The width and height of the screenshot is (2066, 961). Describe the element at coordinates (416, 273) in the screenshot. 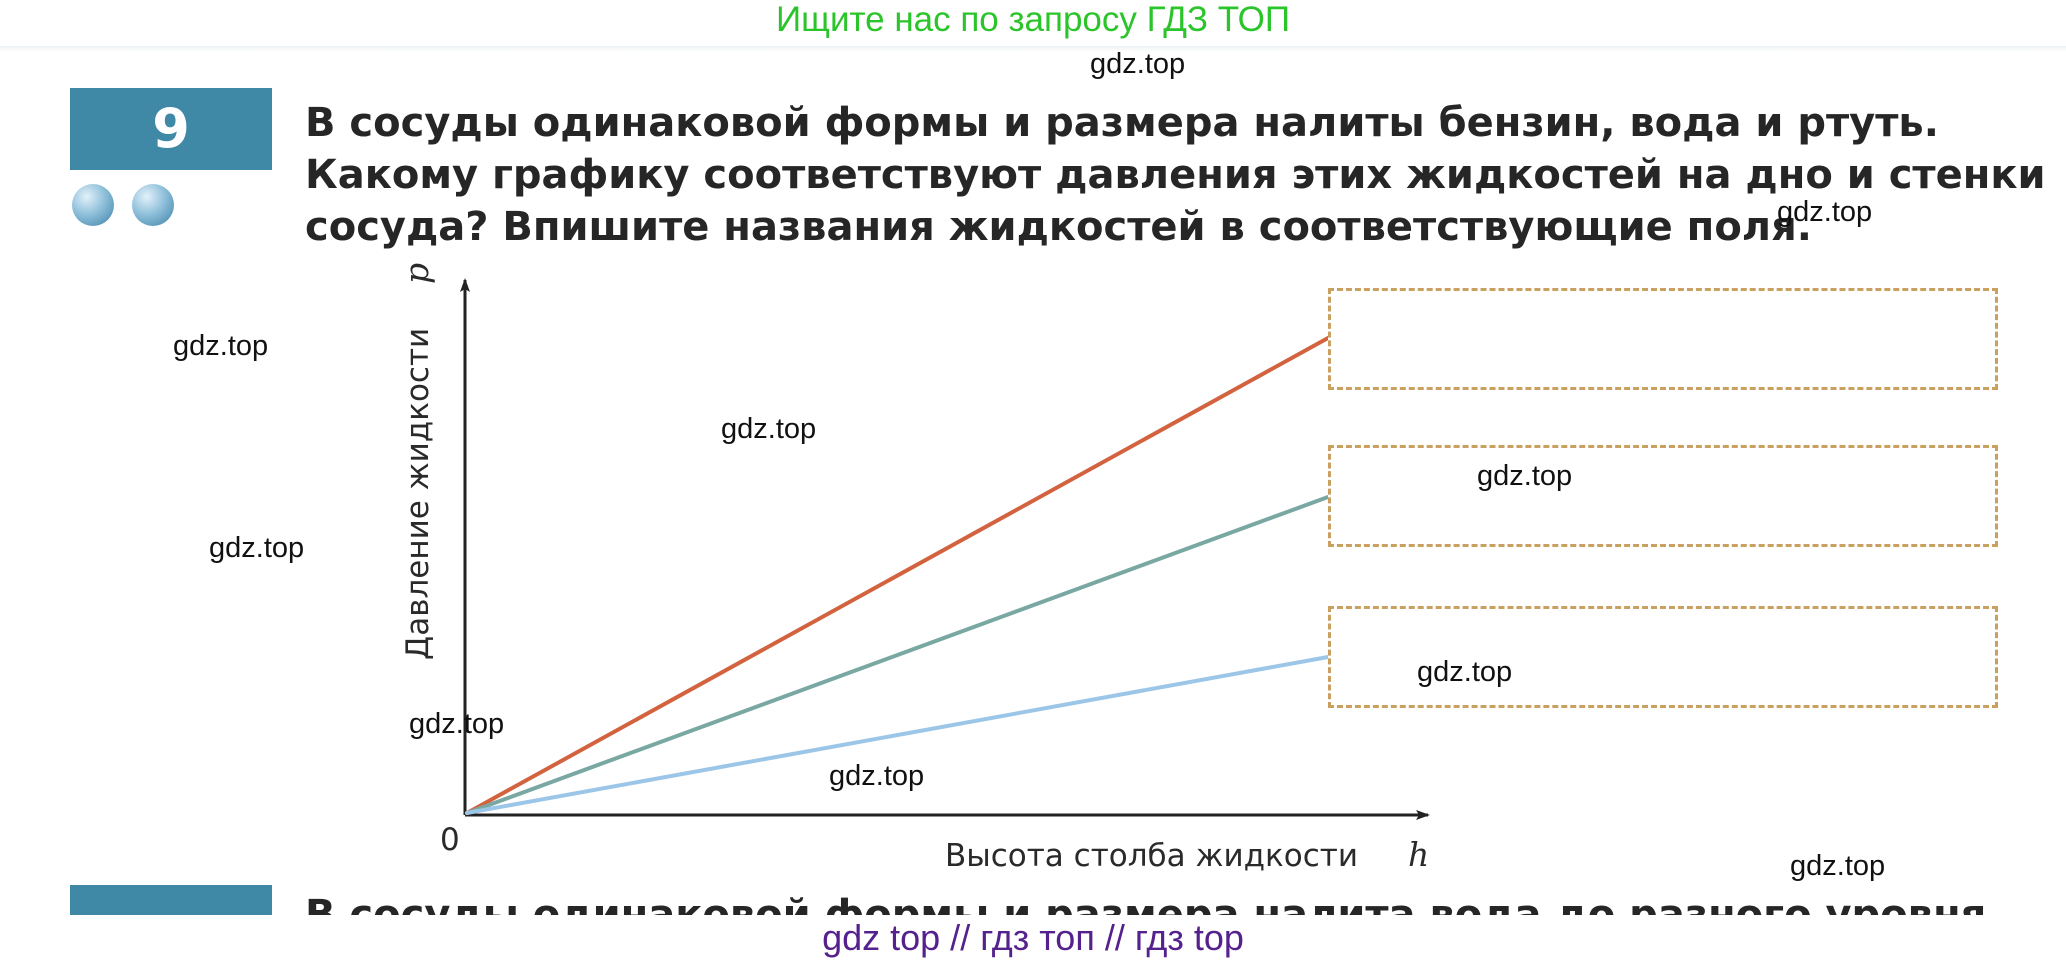

I see `y-axis-label-var: p` at that location.